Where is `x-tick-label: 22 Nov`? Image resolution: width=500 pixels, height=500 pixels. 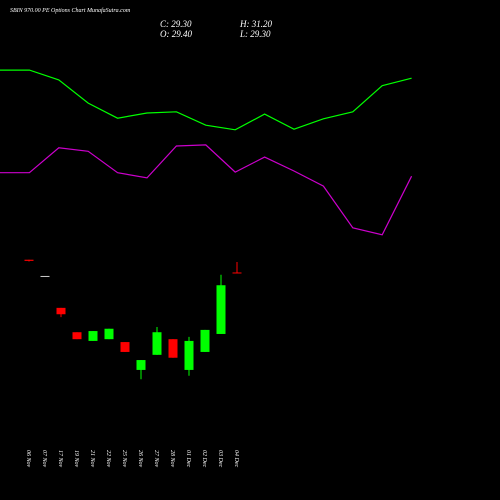
x-tick-label: 22 Nov is located at coordinates (108, 459).